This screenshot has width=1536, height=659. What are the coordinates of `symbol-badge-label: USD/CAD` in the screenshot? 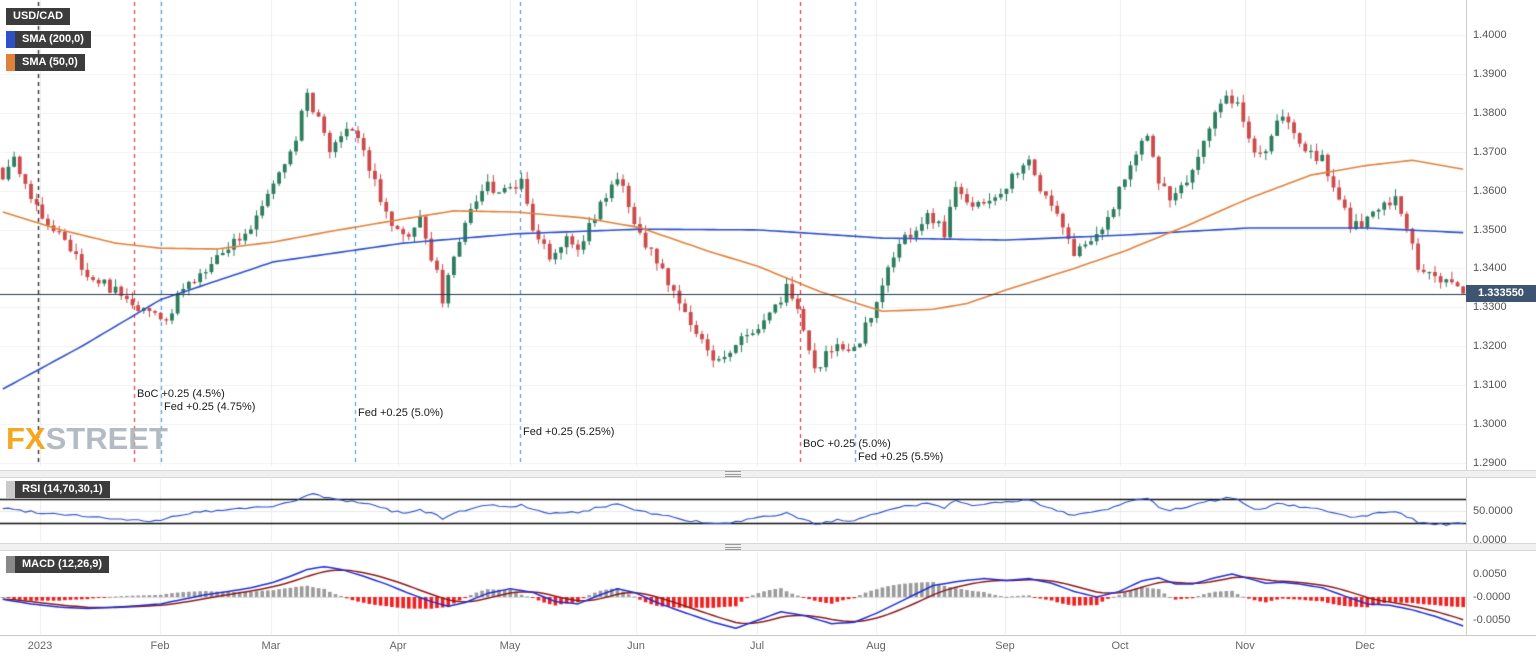 It's located at (38, 16).